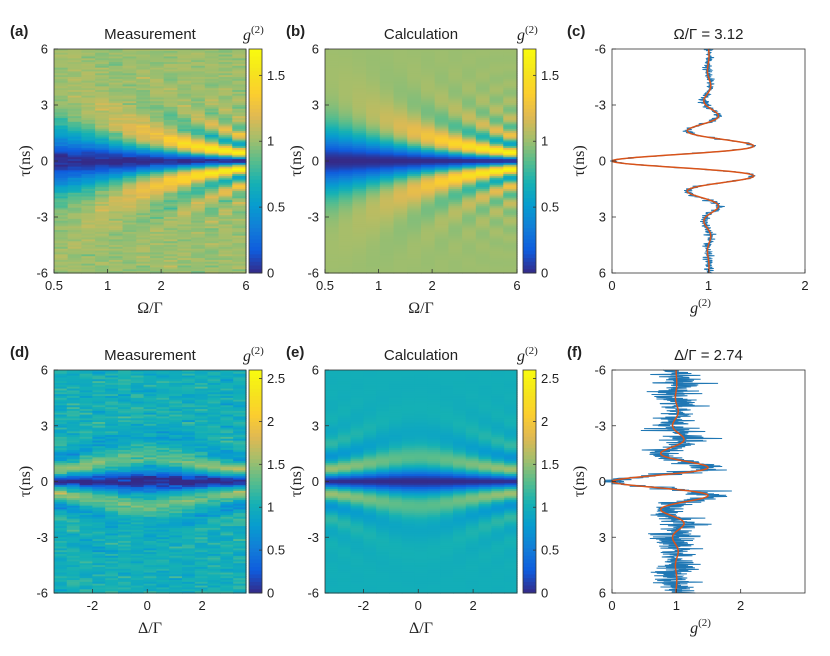 Image resolution: width=830 pixels, height=656 pixels. Describe the element at coordinates (255, 256) in the screenshot. I see `colorbar-segment` at that location.